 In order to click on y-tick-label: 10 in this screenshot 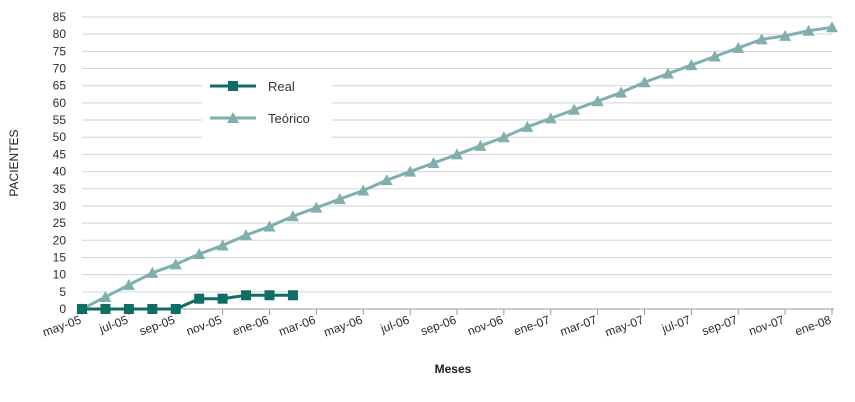, I will do `click(60, 275)`.